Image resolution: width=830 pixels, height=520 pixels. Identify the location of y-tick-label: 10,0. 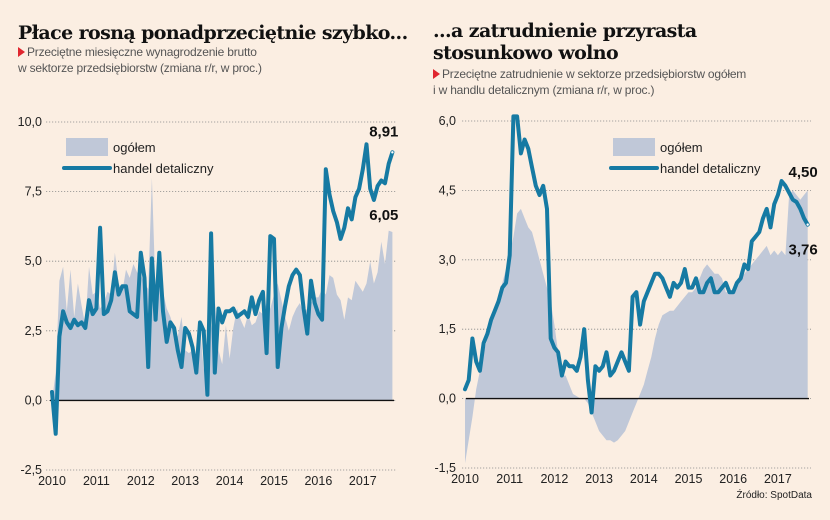
(30, 122).